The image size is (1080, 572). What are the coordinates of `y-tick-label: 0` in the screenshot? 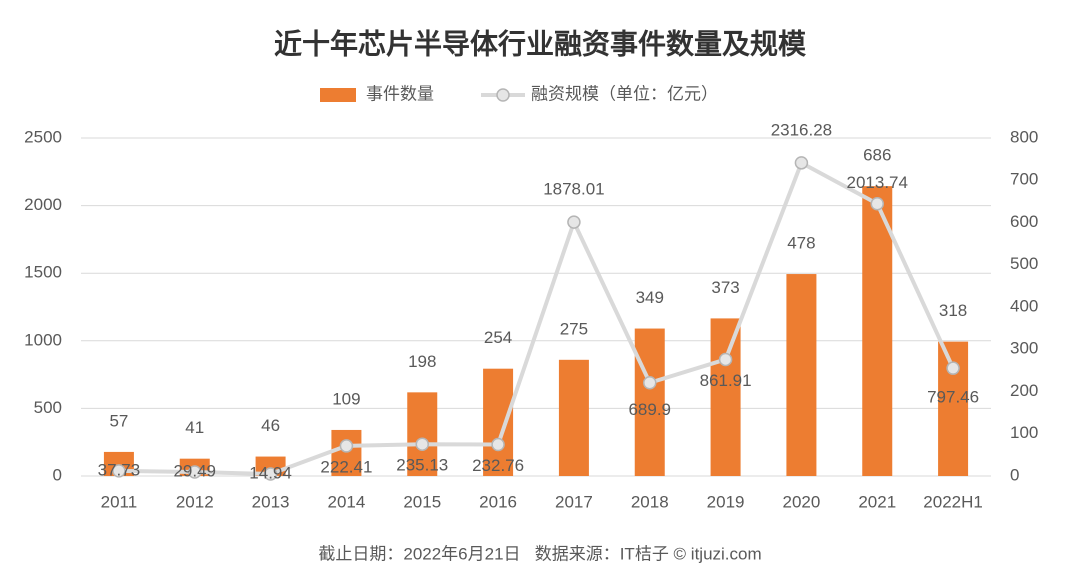 It's located at (57, 474).